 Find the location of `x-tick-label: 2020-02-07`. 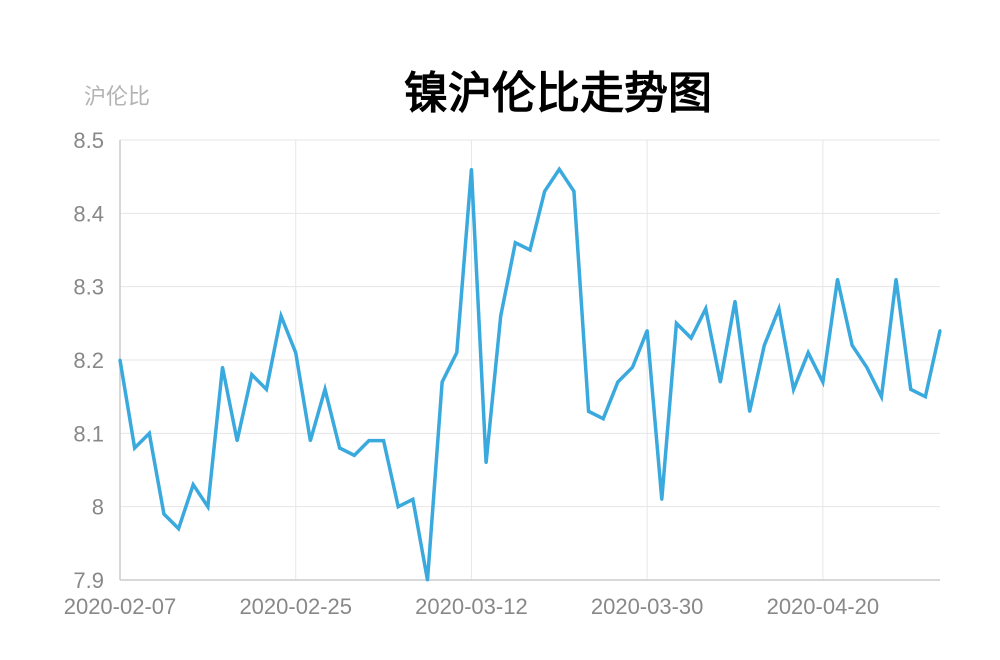

x-tick-label: 2020-02-07 is located at coordinates (120, 606).